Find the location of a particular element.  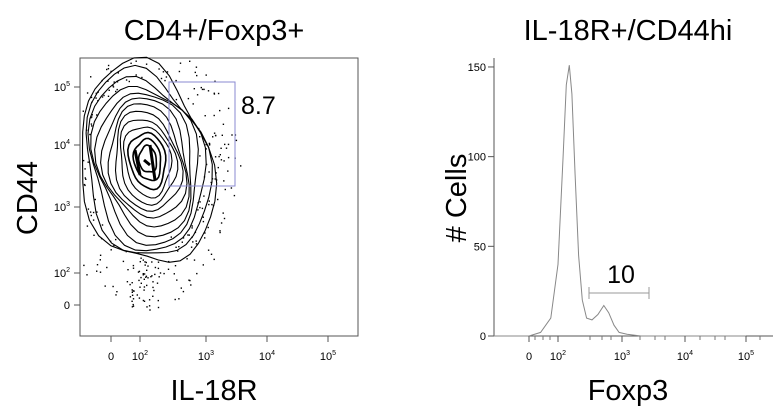

panel-1-y-axis: 0 102 103 104 105 is located at coordinates (67, 196).